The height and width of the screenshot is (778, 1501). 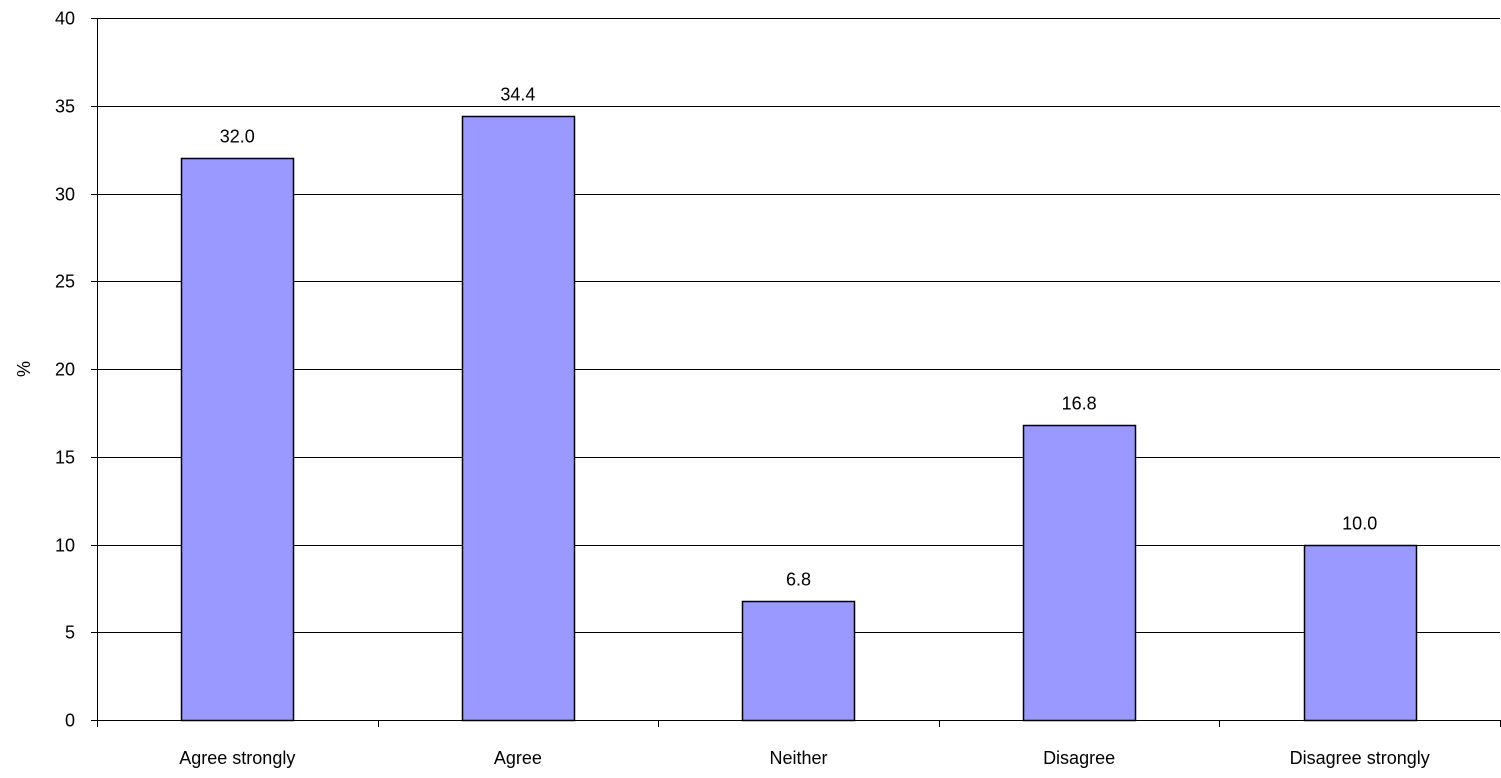 I want to click on bar-value-label: 32.0, so click(x=237, y=137).